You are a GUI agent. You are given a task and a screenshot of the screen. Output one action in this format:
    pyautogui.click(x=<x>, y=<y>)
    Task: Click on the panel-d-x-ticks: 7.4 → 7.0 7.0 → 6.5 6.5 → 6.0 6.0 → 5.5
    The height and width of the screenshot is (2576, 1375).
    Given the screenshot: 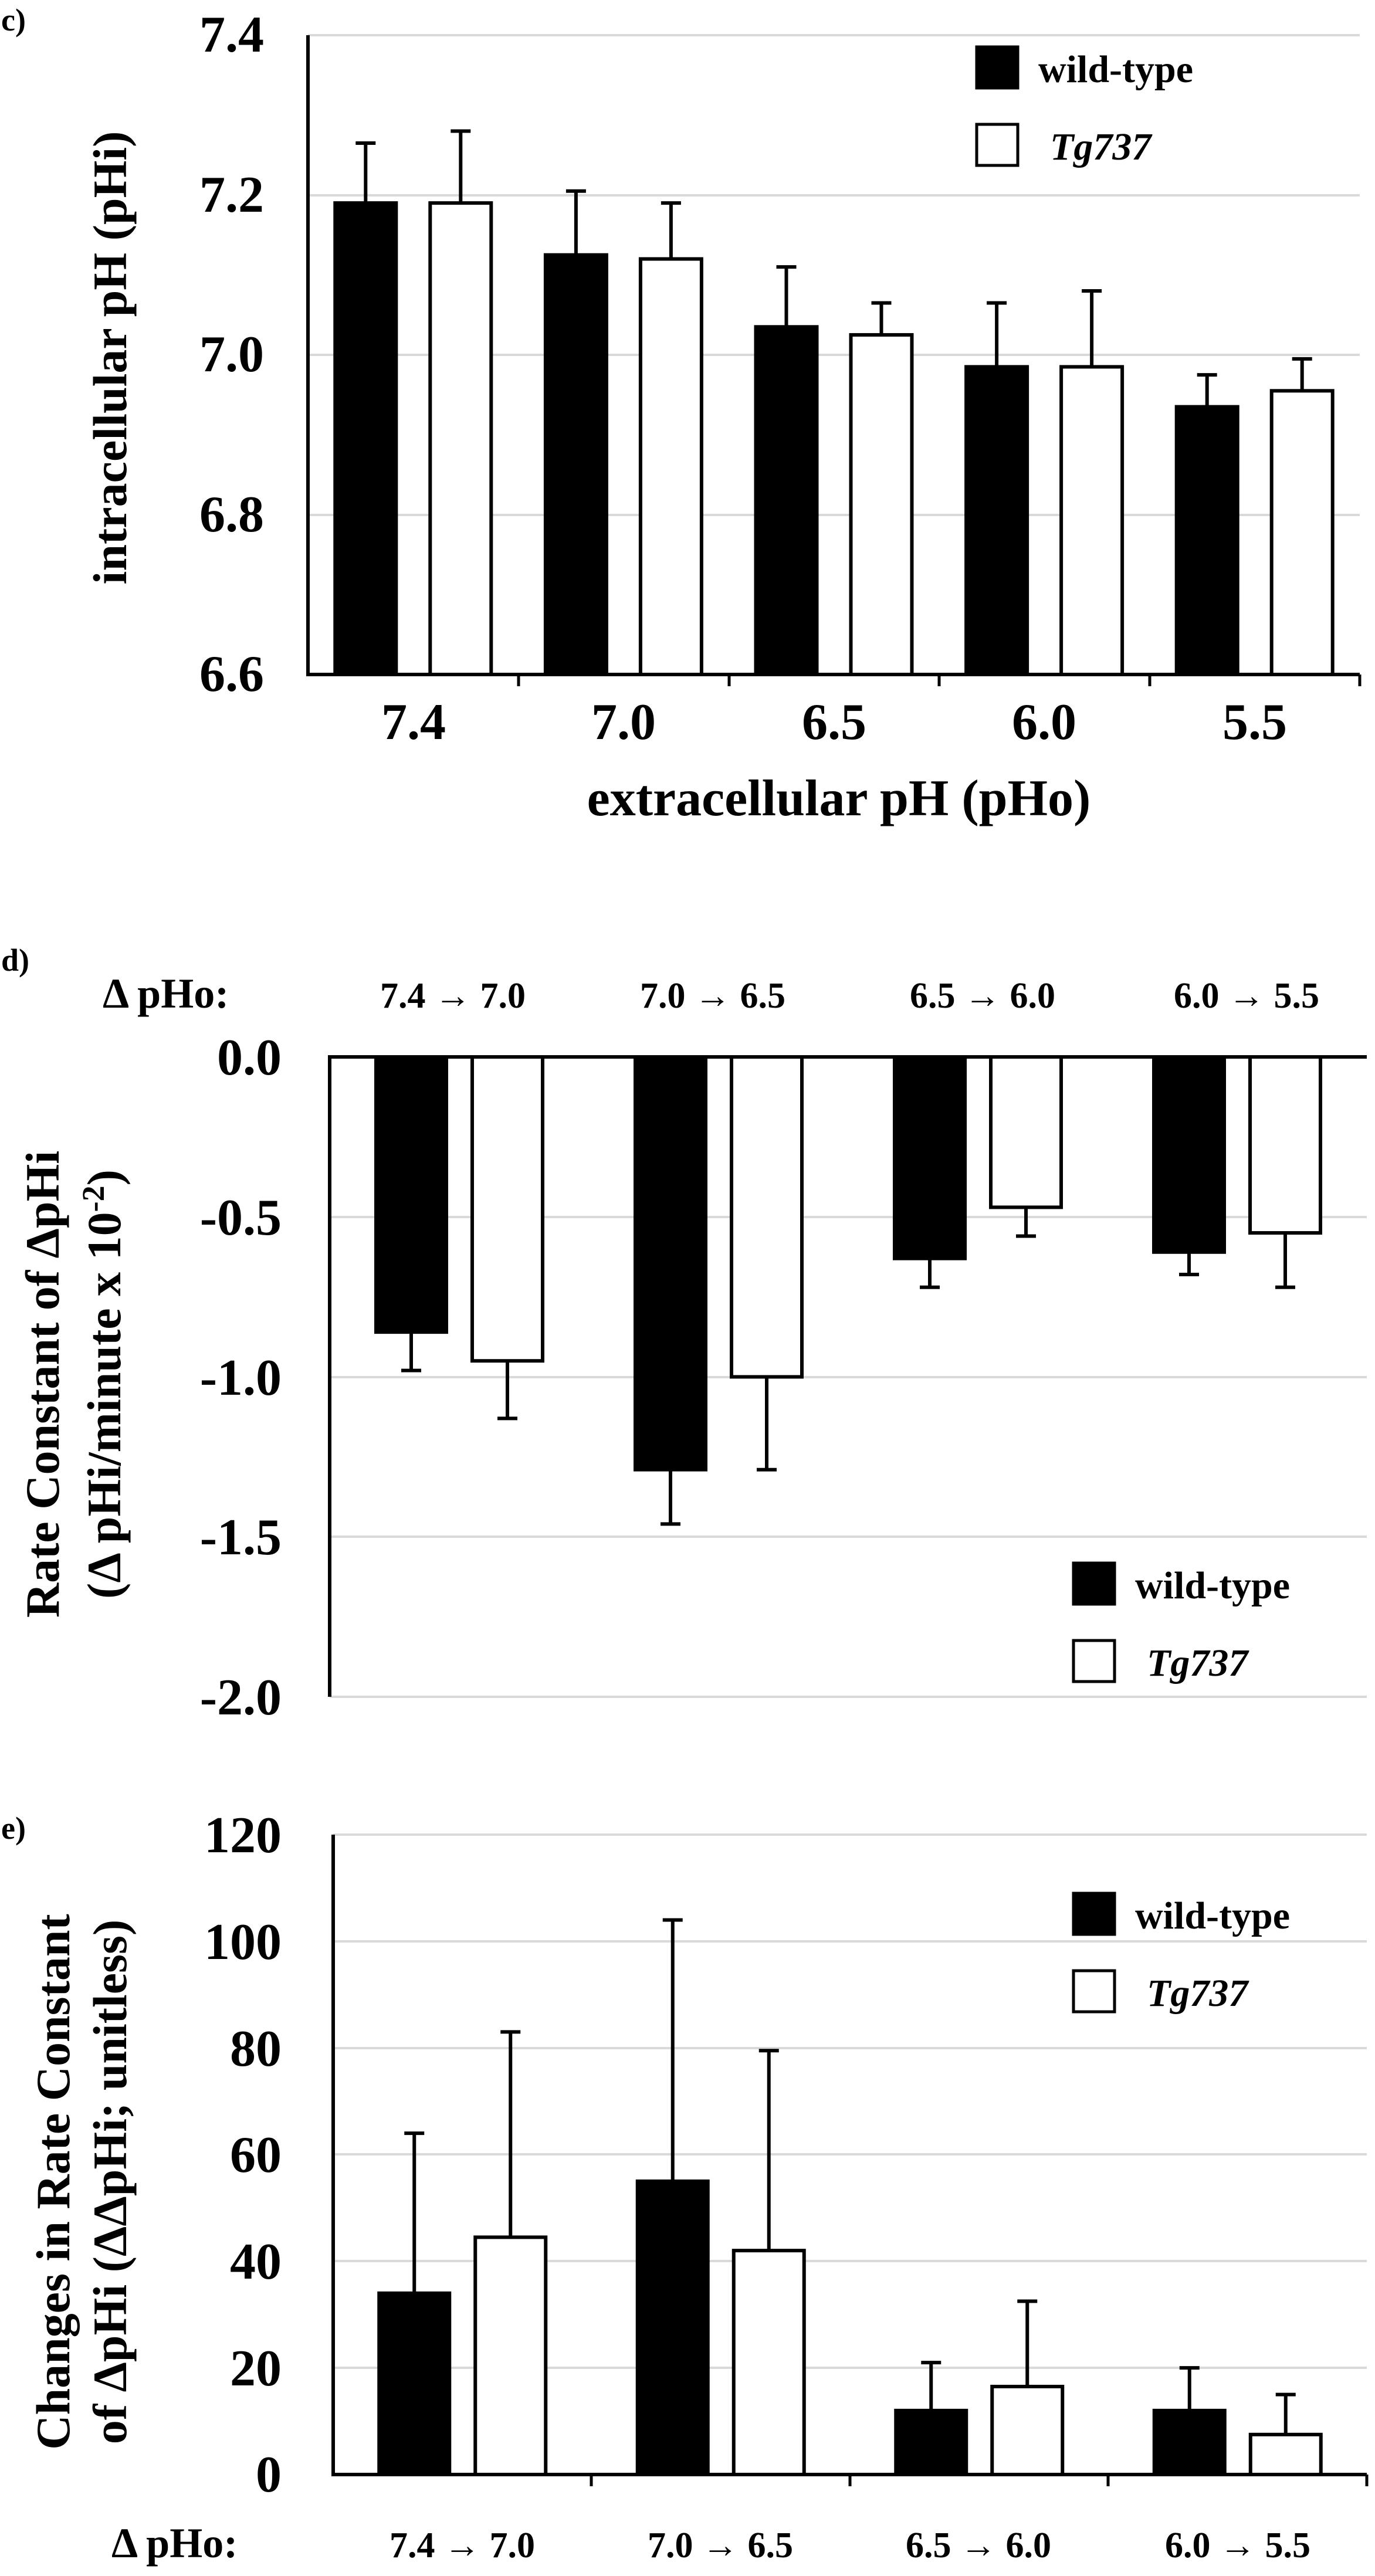 What is the action you would take?
    pyautogui.click(x=849, y=996)
    